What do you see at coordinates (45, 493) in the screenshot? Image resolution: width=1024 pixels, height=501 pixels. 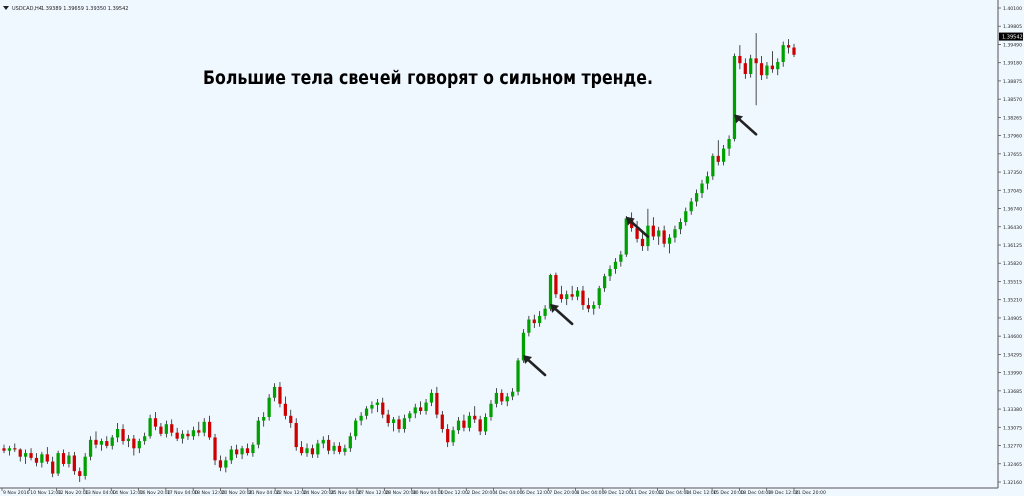 I see `time-tick-label: 10 Nov 12:00` at bounding box center [45, 493].